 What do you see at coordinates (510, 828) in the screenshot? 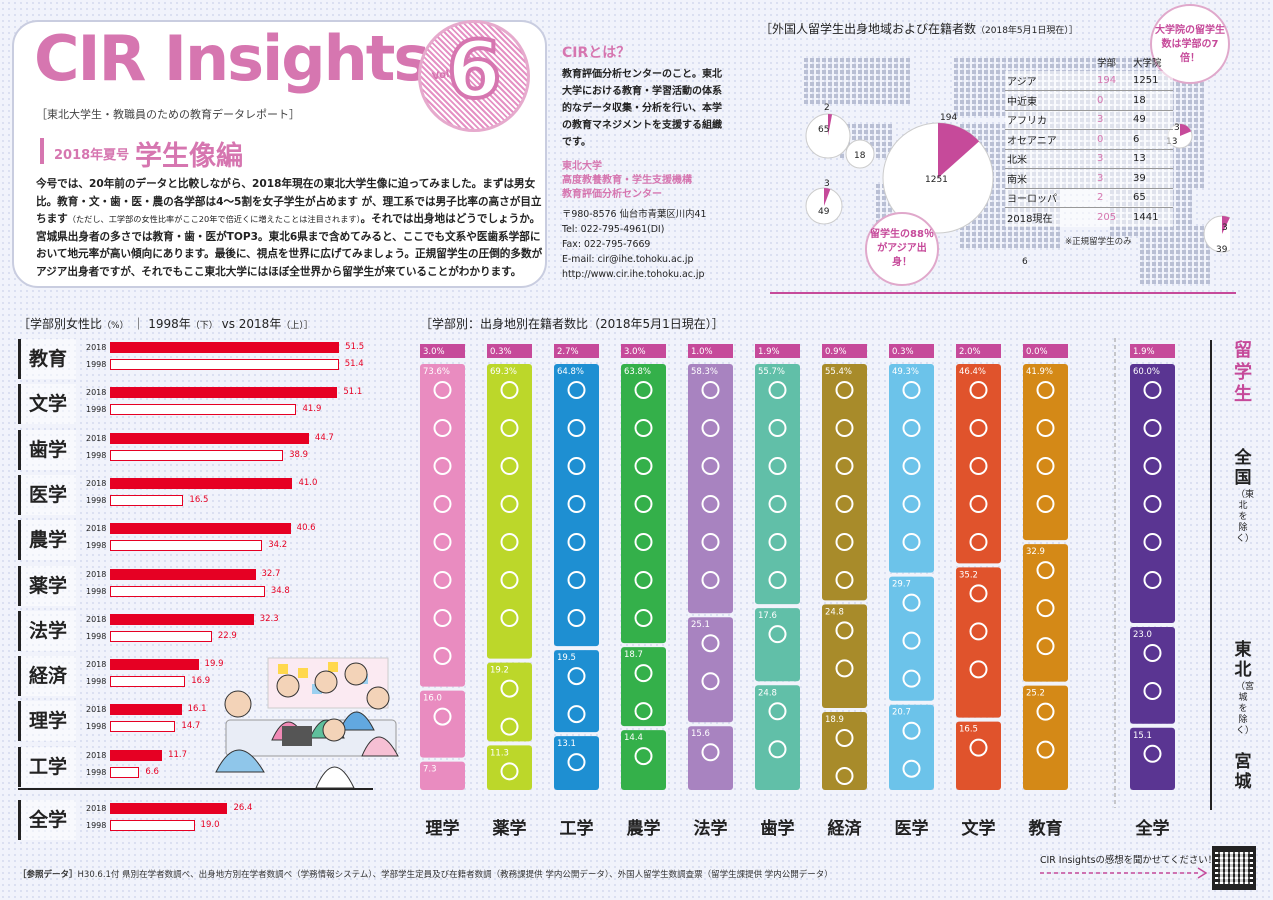
I see `dept-label: 薬学` at bounding box center [510, 828].